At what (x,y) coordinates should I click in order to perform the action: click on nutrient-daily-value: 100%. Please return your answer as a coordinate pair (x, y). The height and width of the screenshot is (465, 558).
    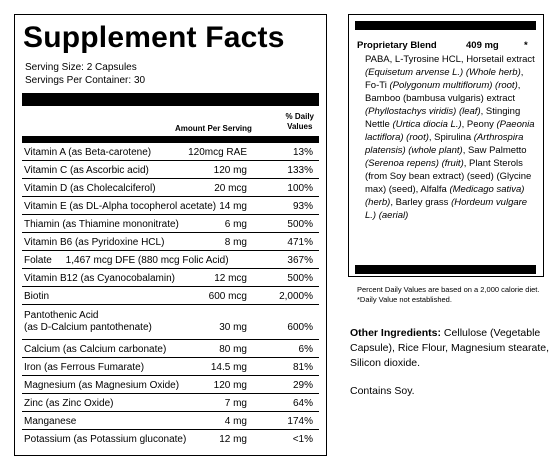
    Looking at the image, I should click on (300, 188).